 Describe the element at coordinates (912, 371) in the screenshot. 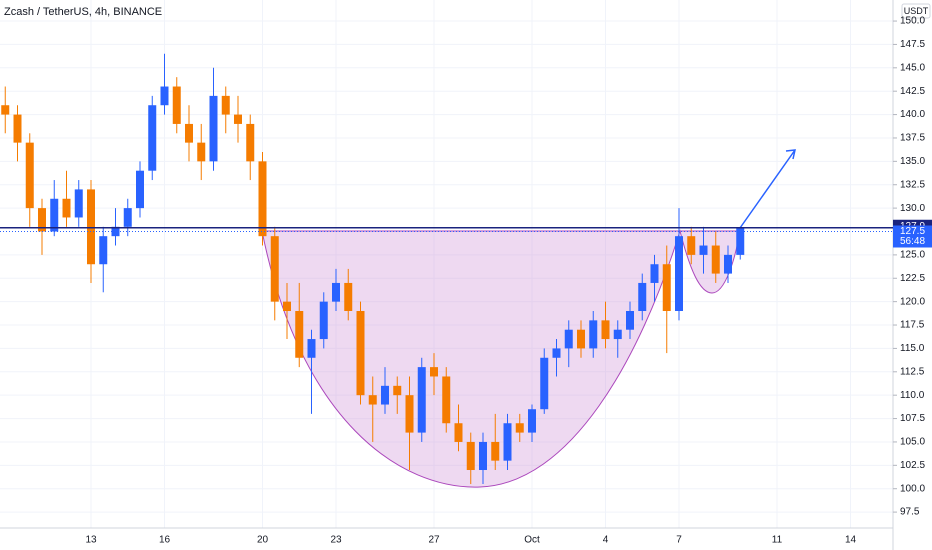

I see `y-tick-label: 112.5` at that location.